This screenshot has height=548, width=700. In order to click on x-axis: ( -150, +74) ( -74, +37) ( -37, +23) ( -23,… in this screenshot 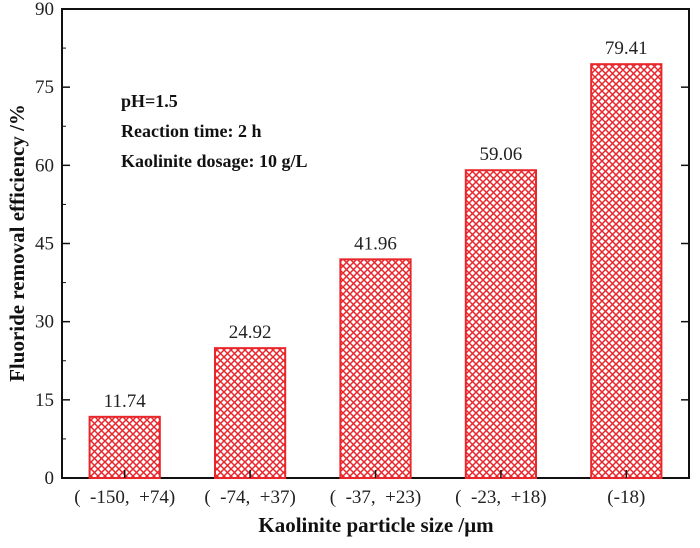, I will do `click(359, 489)`.